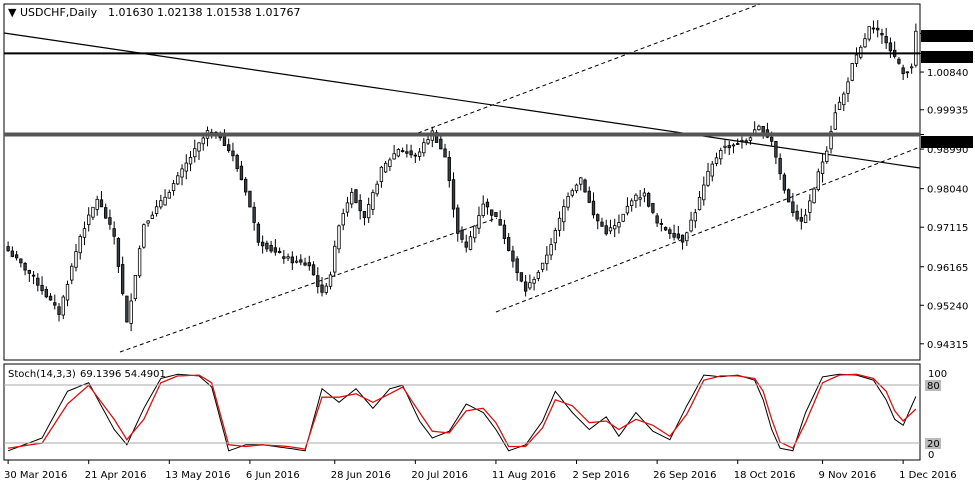  I want to click on price-tick-label: 0.95240, so click(947, 306).